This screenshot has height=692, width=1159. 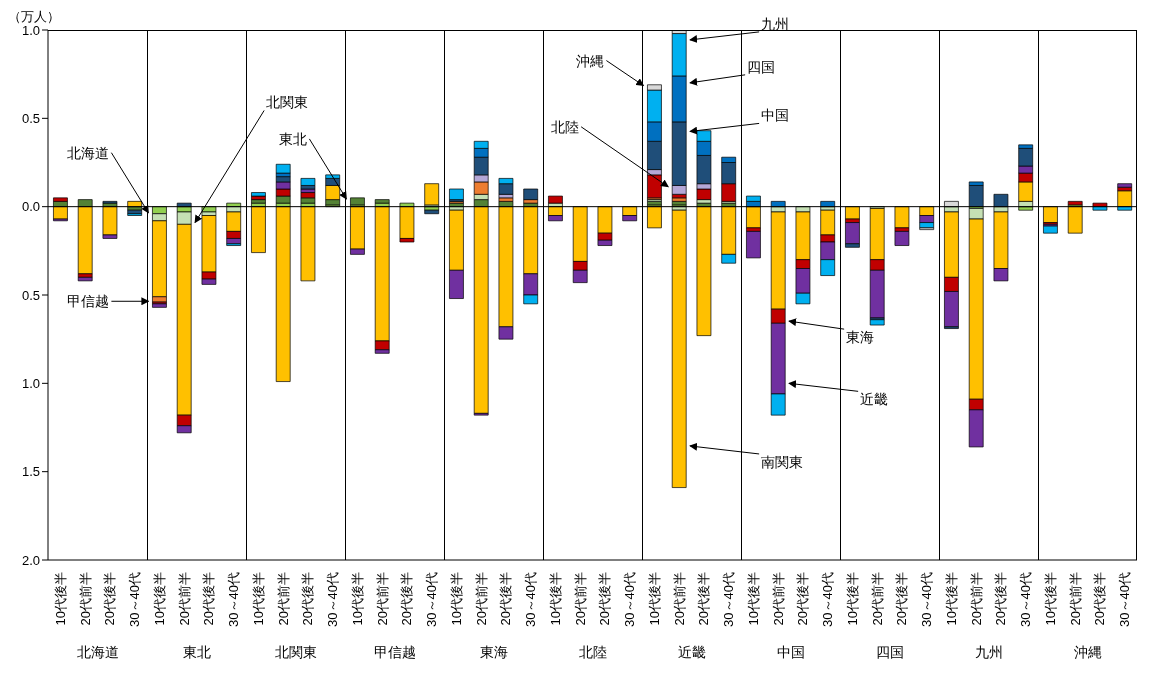 I want to click on x-axis-title: 甲信越, so click(x=394, y=653).